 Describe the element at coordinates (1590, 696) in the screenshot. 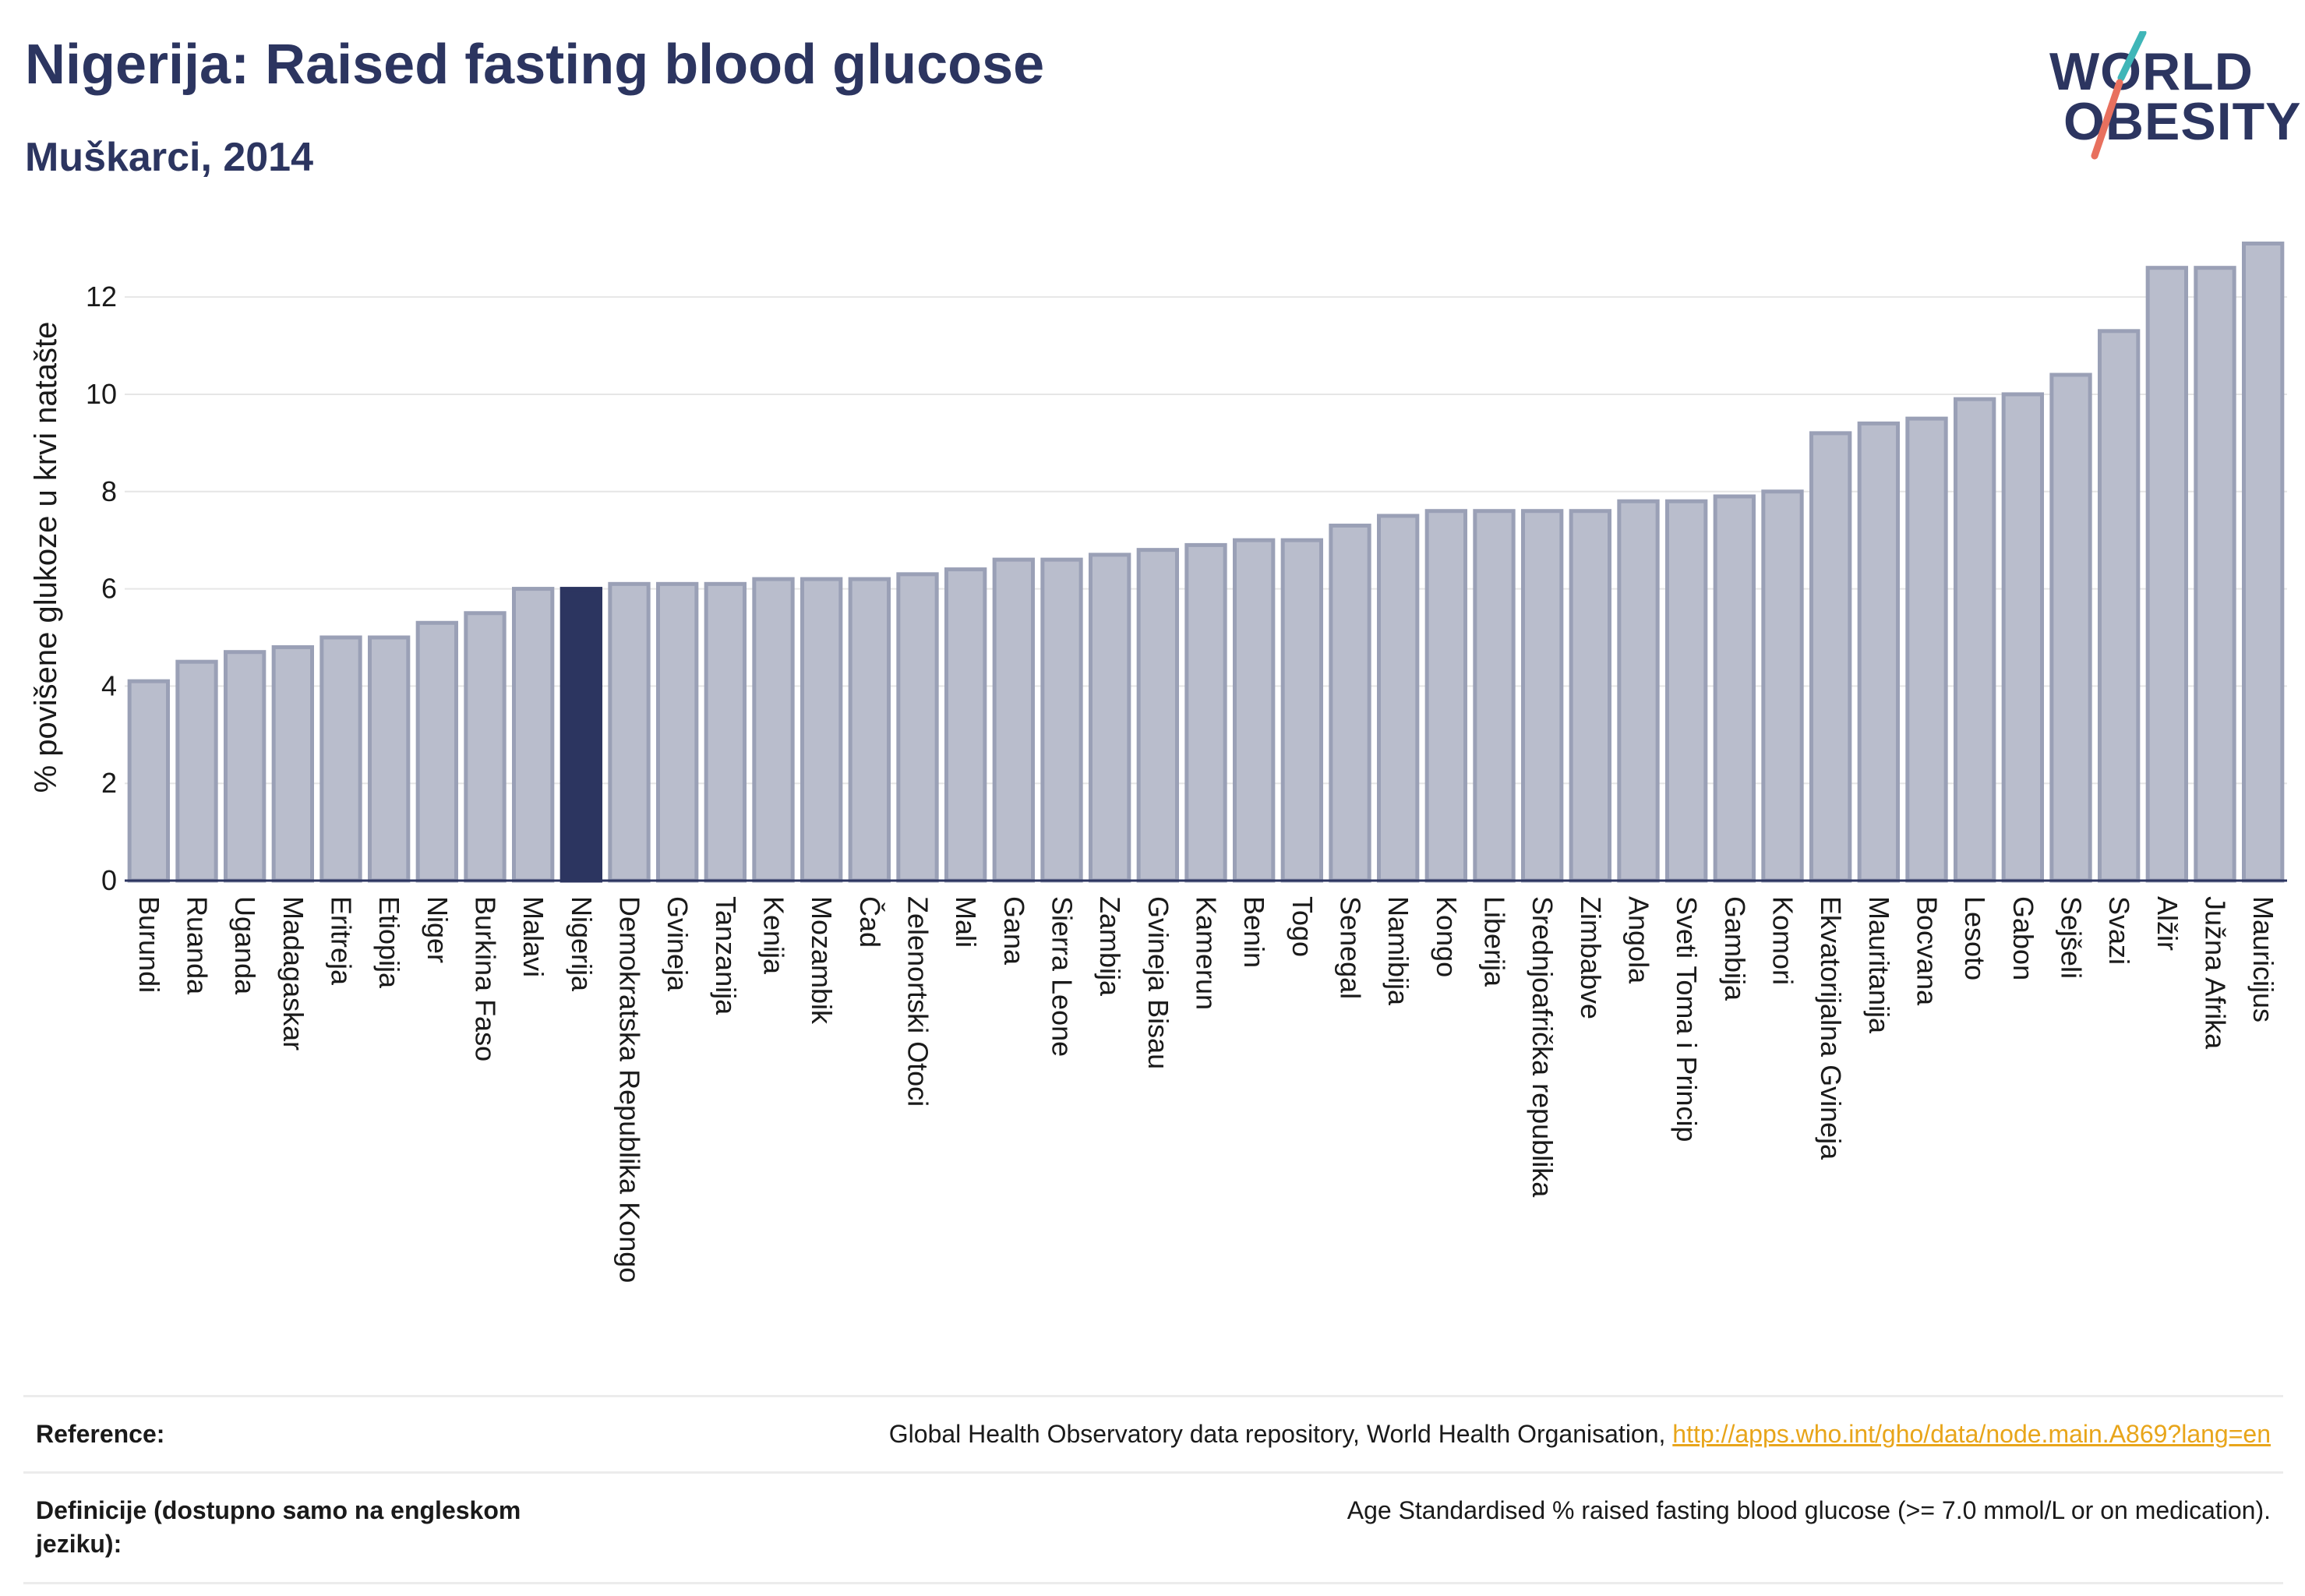

I see `bar-zimbabve` at that location.